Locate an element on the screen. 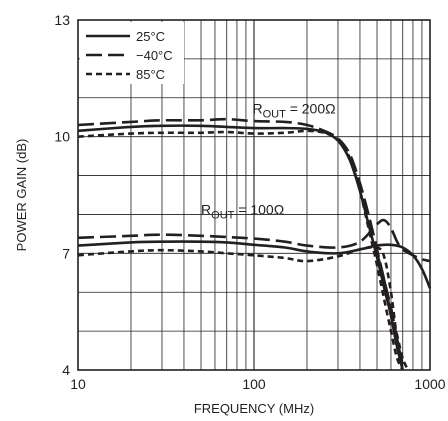 The width and height of the screenshot is (448, 421). x-axis-label: FREQUENCY (MHz) is located at coordinates (254, 408).